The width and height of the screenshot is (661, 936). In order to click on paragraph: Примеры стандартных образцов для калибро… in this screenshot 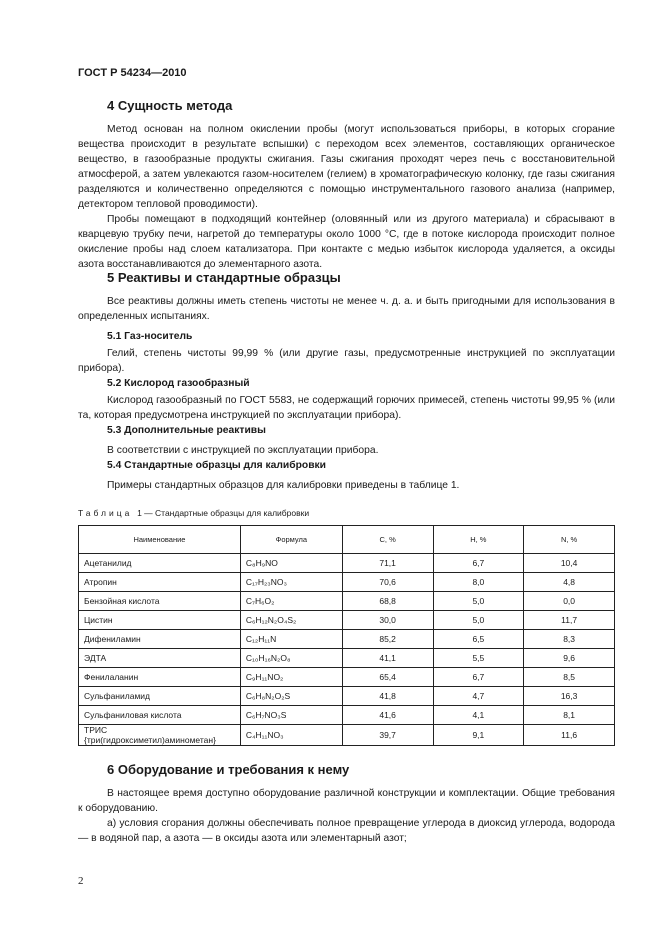, I will do `click(283, 485)`.